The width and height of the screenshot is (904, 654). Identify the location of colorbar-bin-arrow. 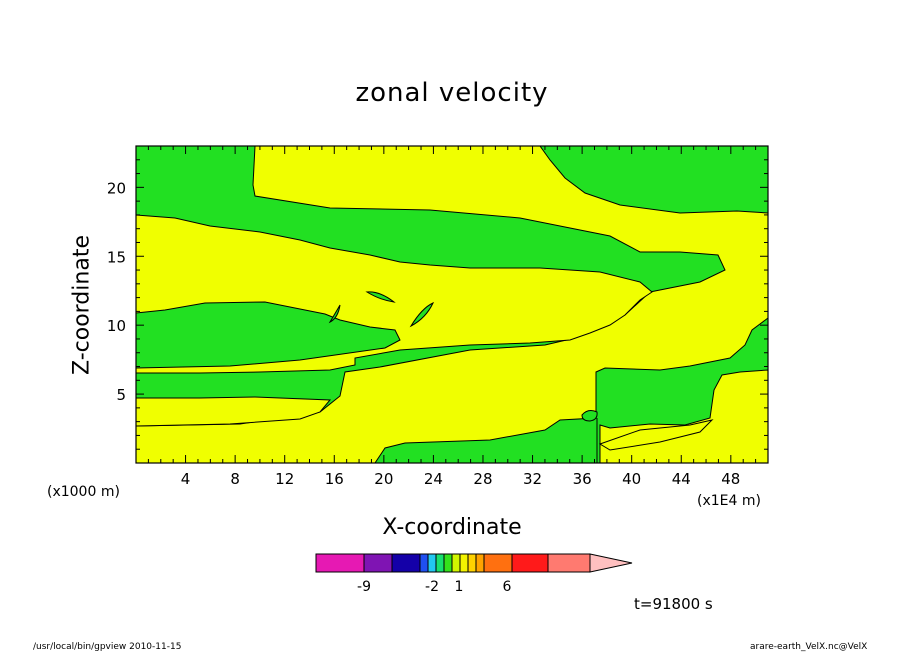
(611, 563).